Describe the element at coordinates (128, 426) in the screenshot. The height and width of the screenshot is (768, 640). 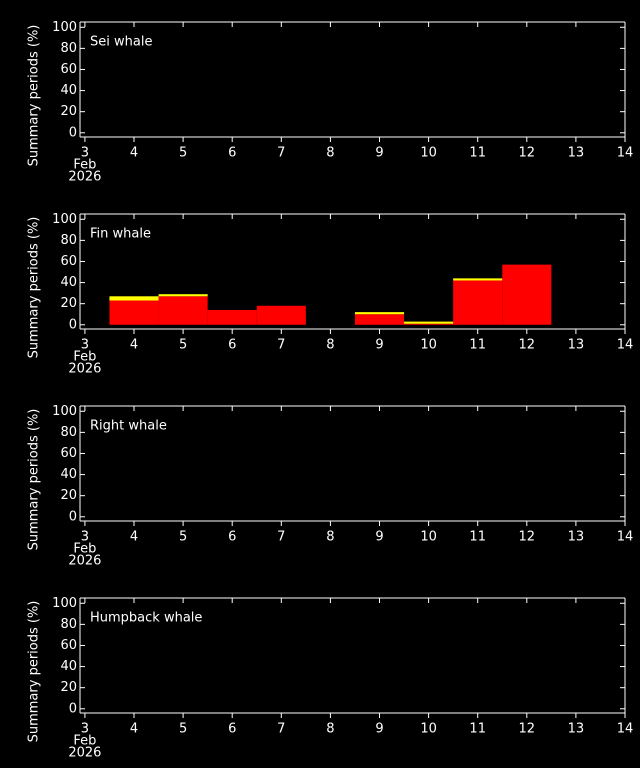
I see `panel-title: Right whale` at that location.